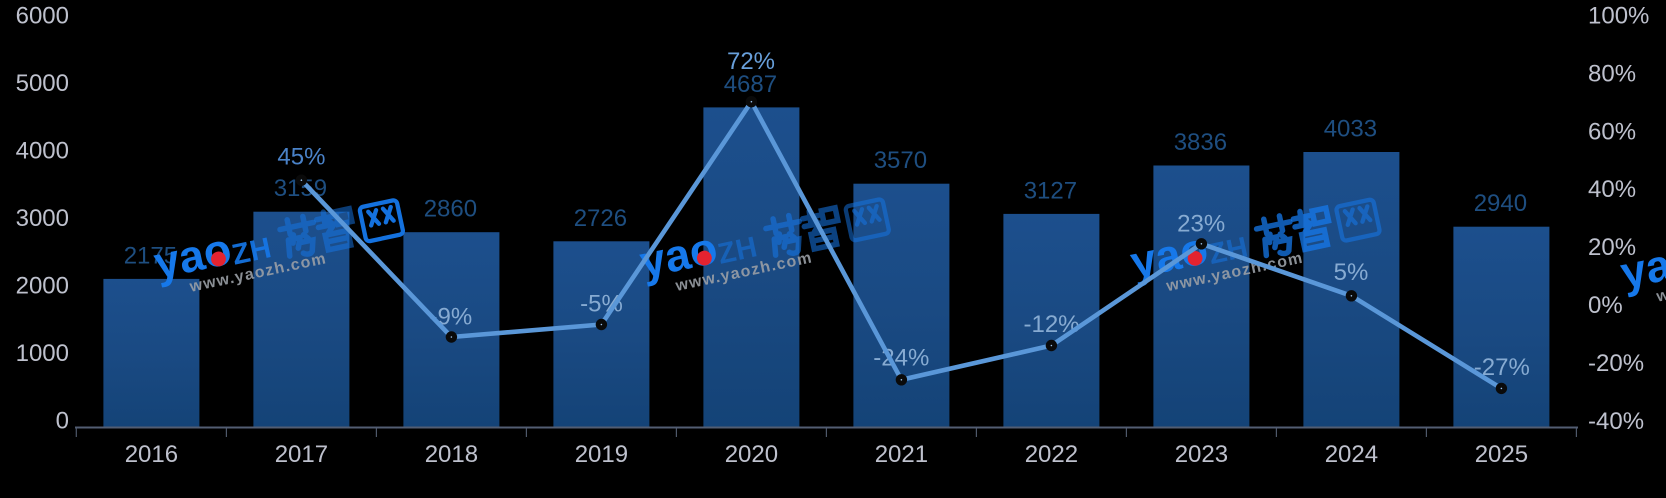  Describe the element at coordinates (1618, 16) in the screenshot. I see `svg-text: 100%` at that location.